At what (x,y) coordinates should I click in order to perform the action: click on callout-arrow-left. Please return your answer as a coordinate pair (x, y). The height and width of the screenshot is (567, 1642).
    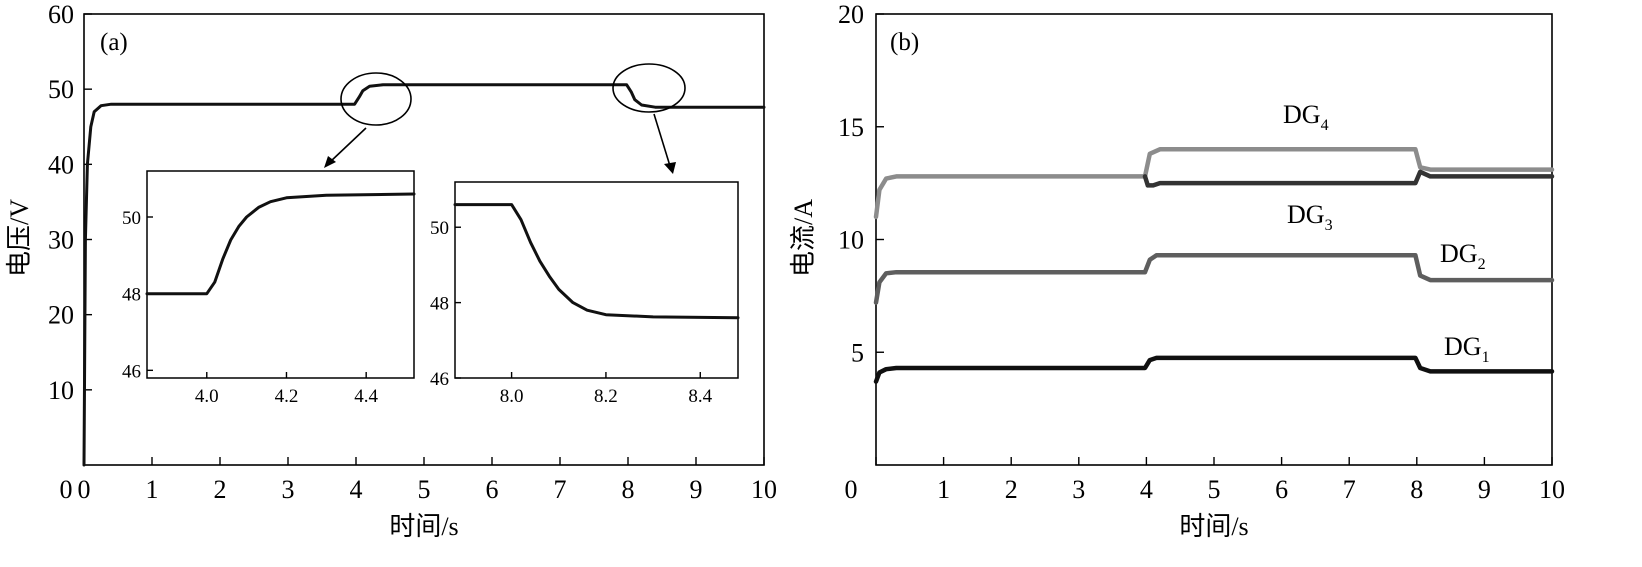
    Looking at the image, I should click on (348, 145).